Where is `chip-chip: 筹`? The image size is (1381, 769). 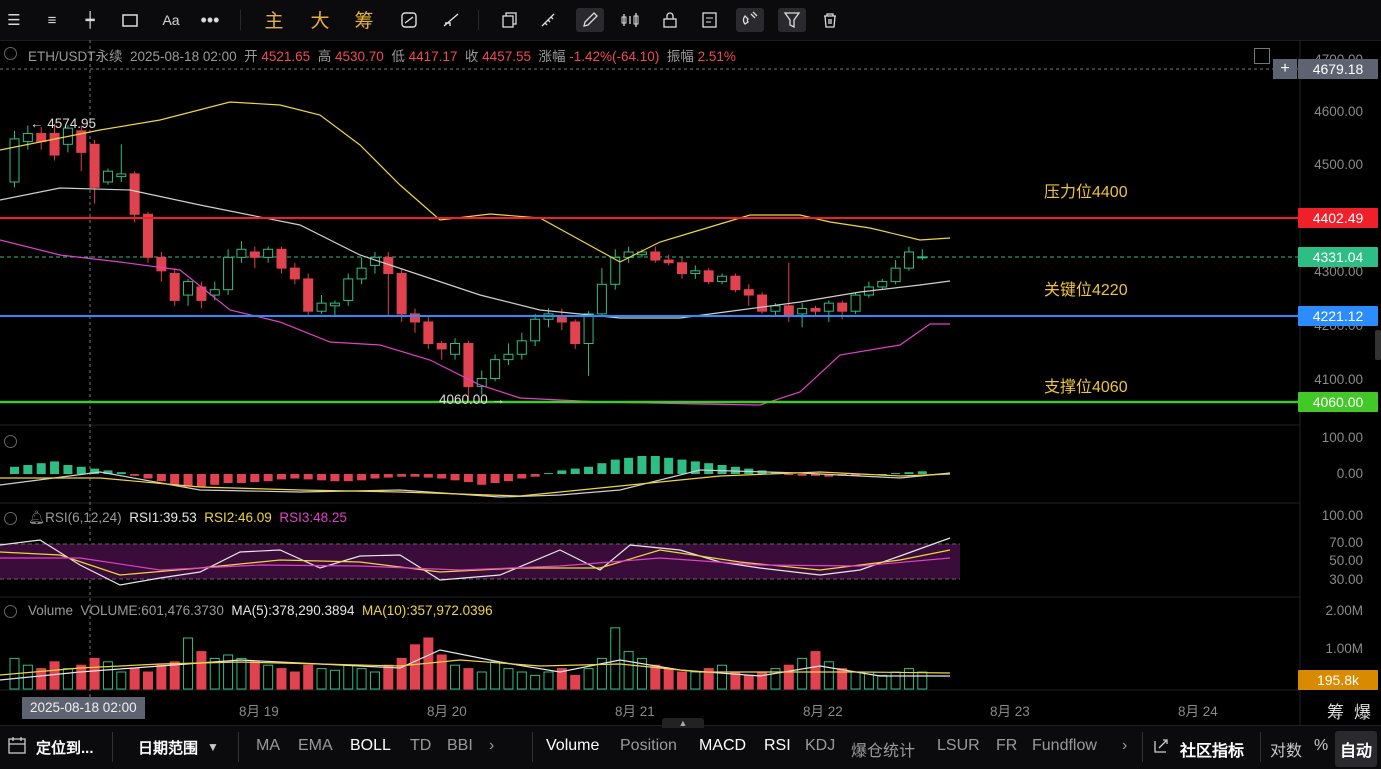 chip-chip: 筹 is located at coordinates (364, 21).